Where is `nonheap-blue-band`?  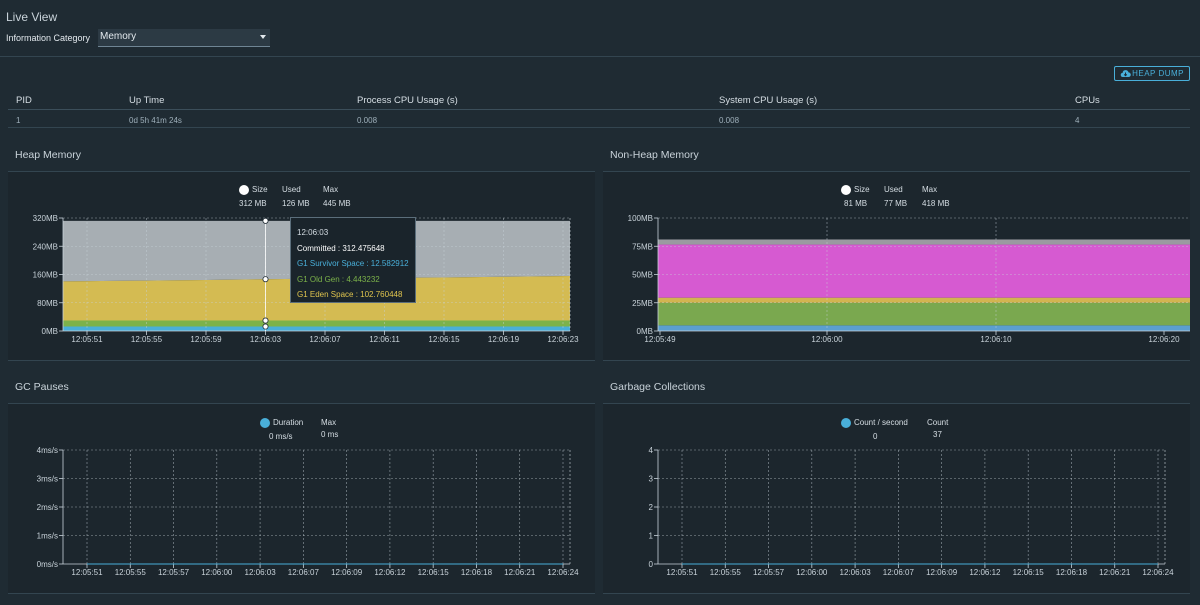 nonheap-blue-band is located at coordinates (924, 328).